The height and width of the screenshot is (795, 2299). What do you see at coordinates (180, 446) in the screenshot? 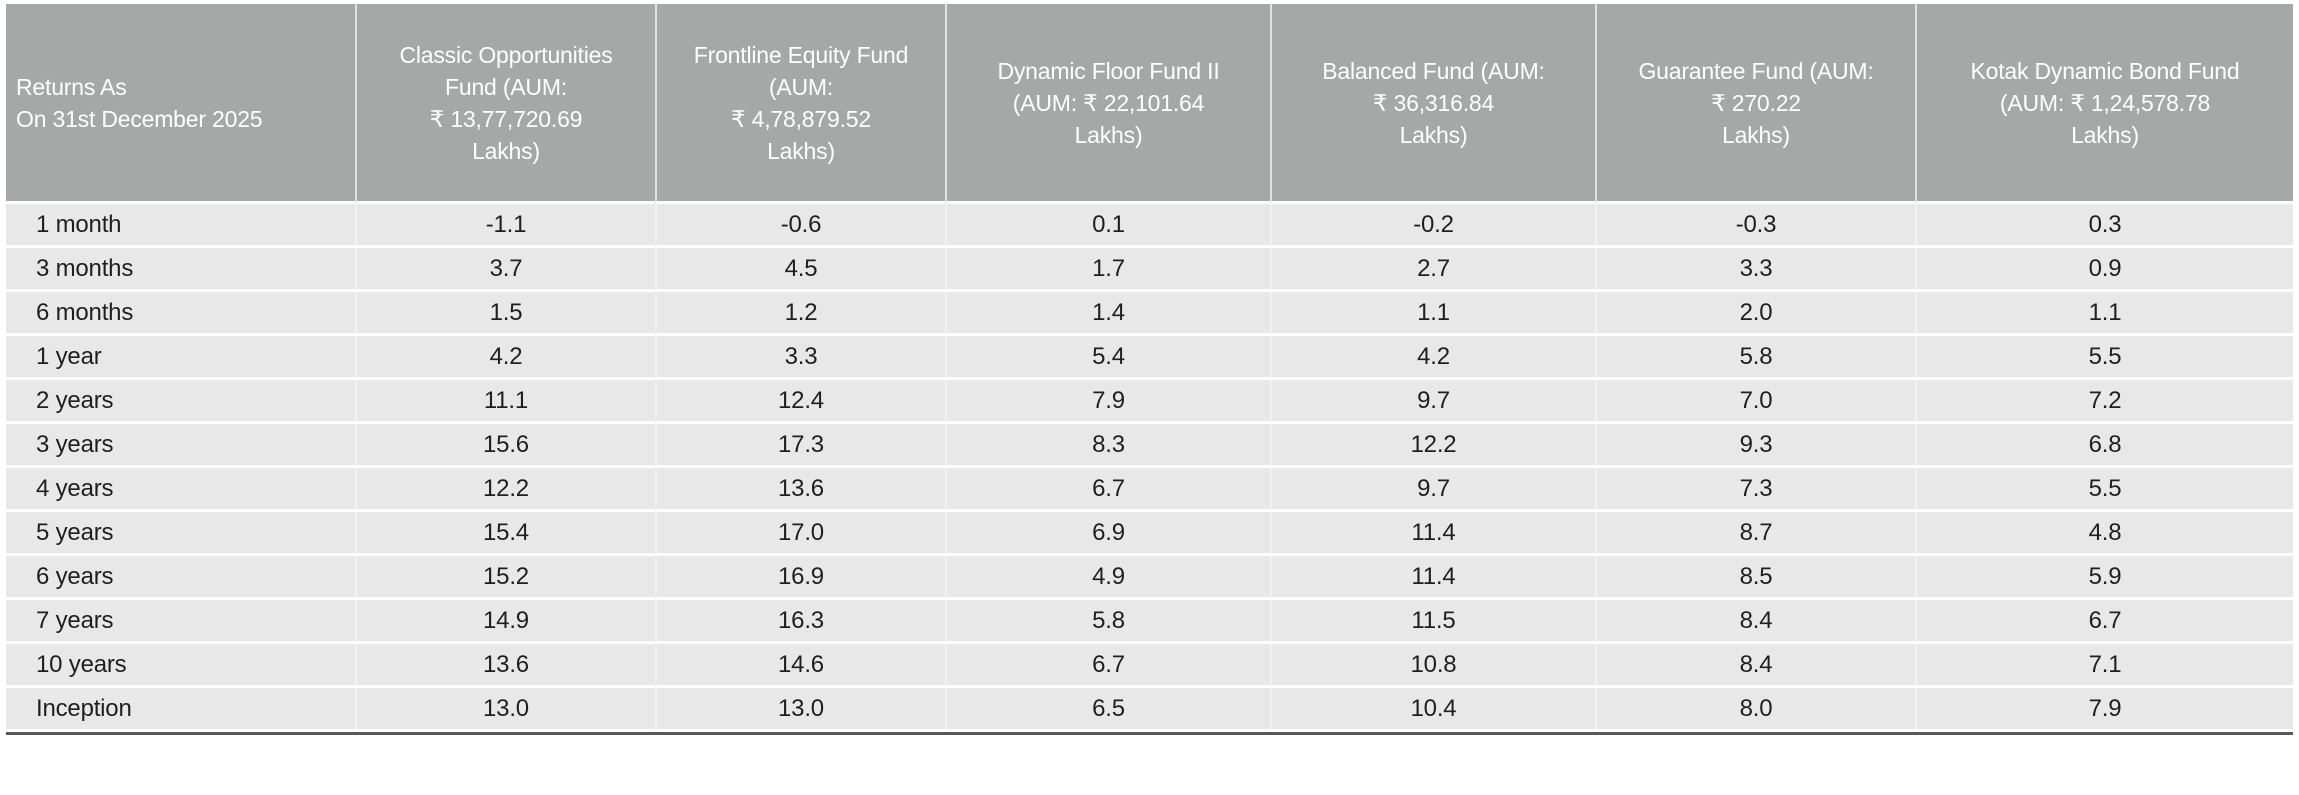
I see `row-label: 3 years` at bounding box center [180, 446].